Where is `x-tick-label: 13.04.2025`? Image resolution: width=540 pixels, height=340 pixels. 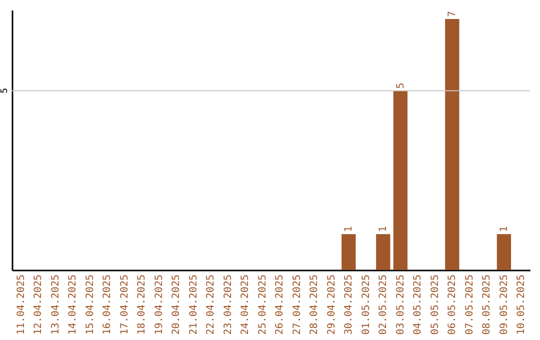
x-tick-label: 13.04.2025 is located at coordinates (56, 304).